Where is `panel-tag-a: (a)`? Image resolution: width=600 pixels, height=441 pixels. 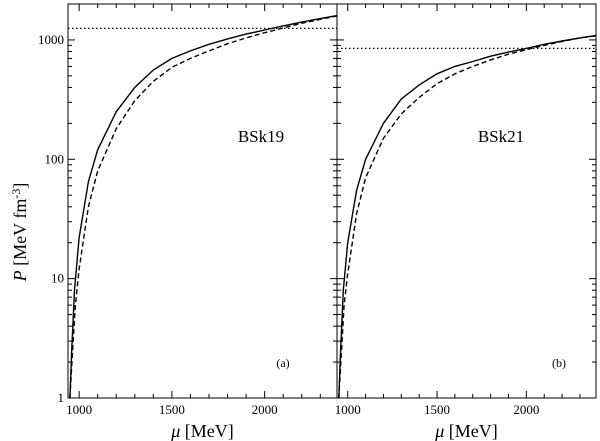 panel-tag-a: (a) is located at coordinates (282, 363).